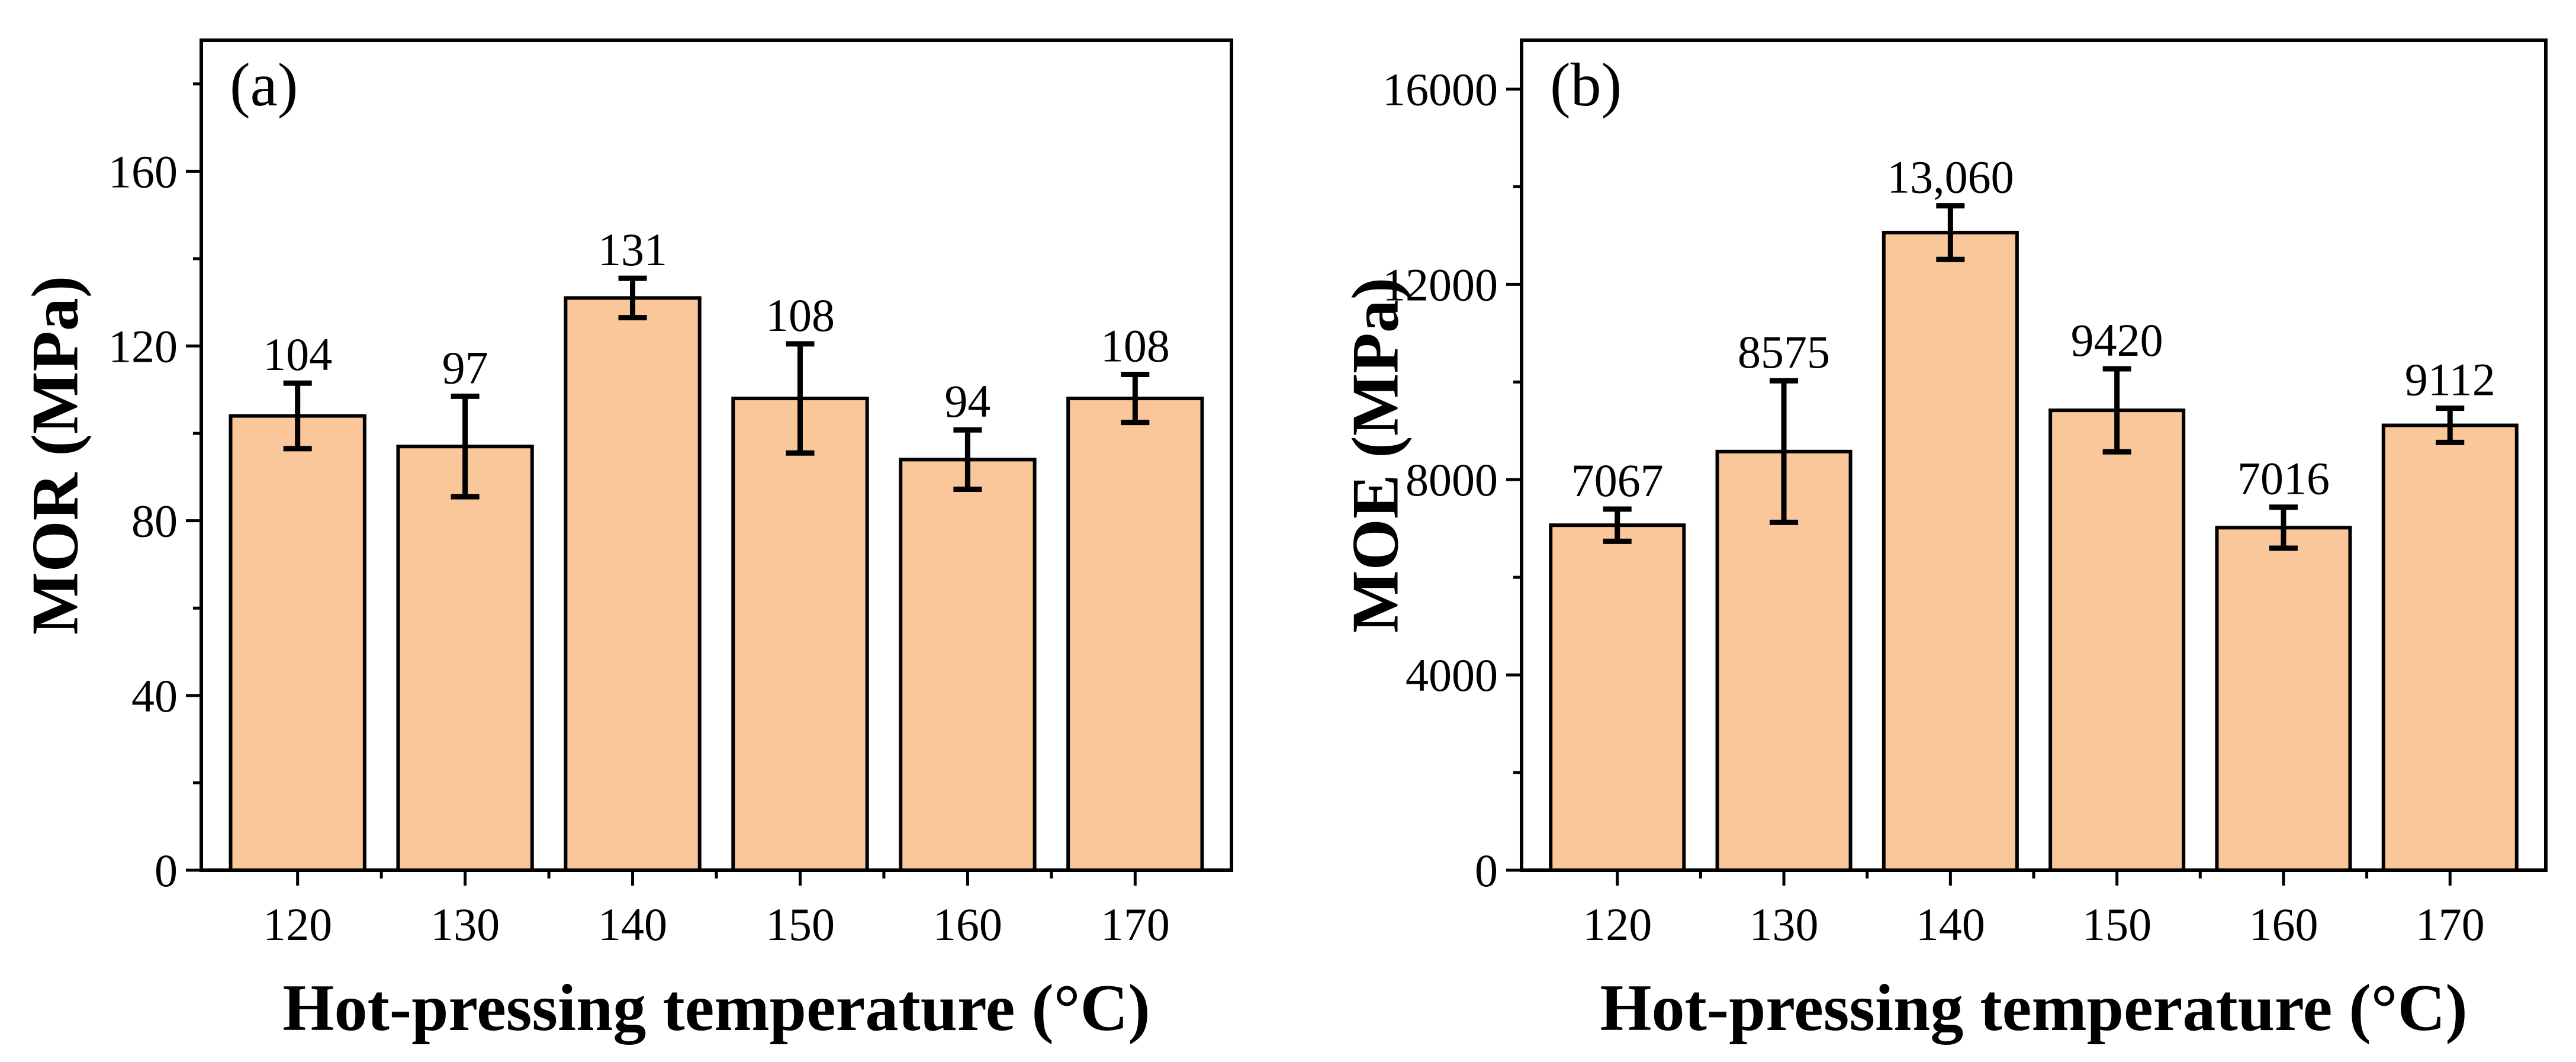 This screenshot has height=1062, width=2576. Describe the element at coordinates (143, 171) in the screenshot. I see `y-tick-label: 160` at that location.